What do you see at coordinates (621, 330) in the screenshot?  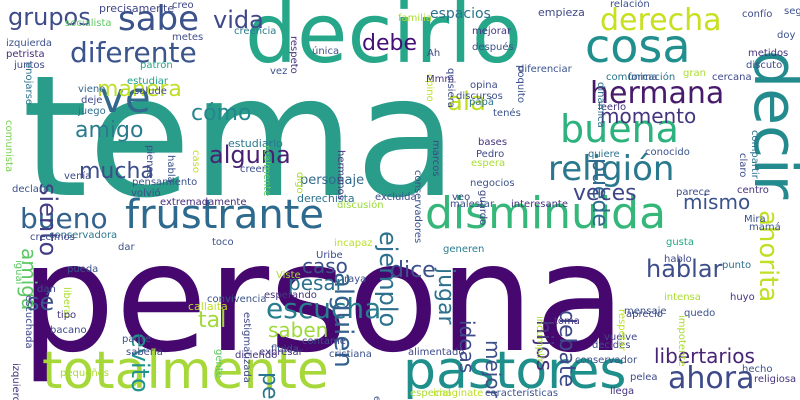 I see `cloud-word: respetar` at bounding box center [621, 330].